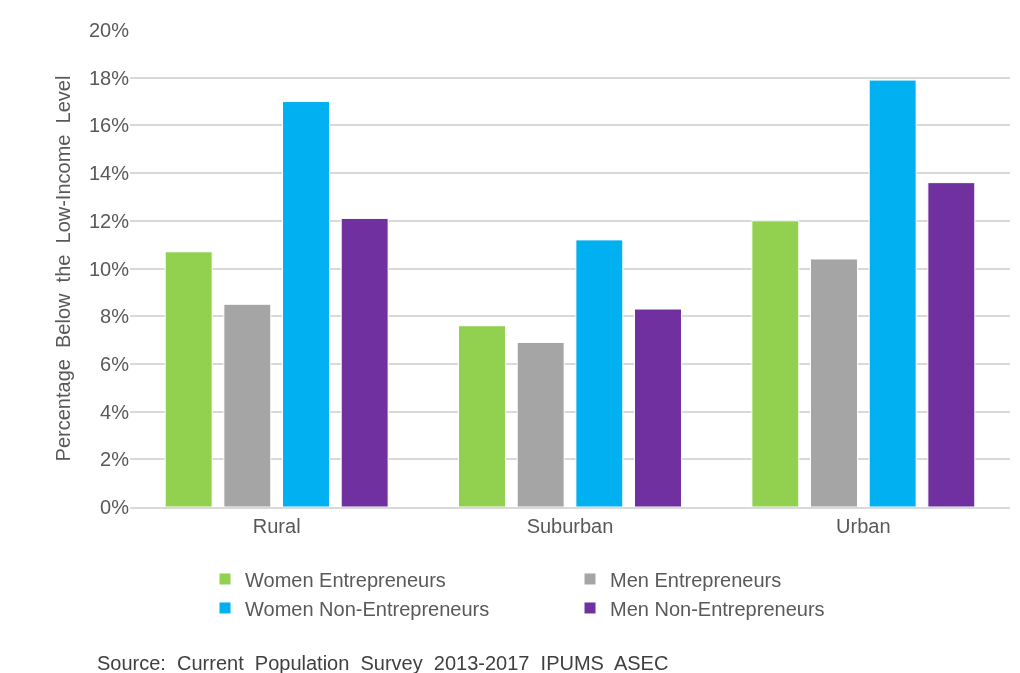 The image size is (1020, 673). What do you see at coordinates (63, 268) in the screenshot?
I see `y-axis-title: Percentage Below the Low-Income Level` at bounding box center [63, 268].